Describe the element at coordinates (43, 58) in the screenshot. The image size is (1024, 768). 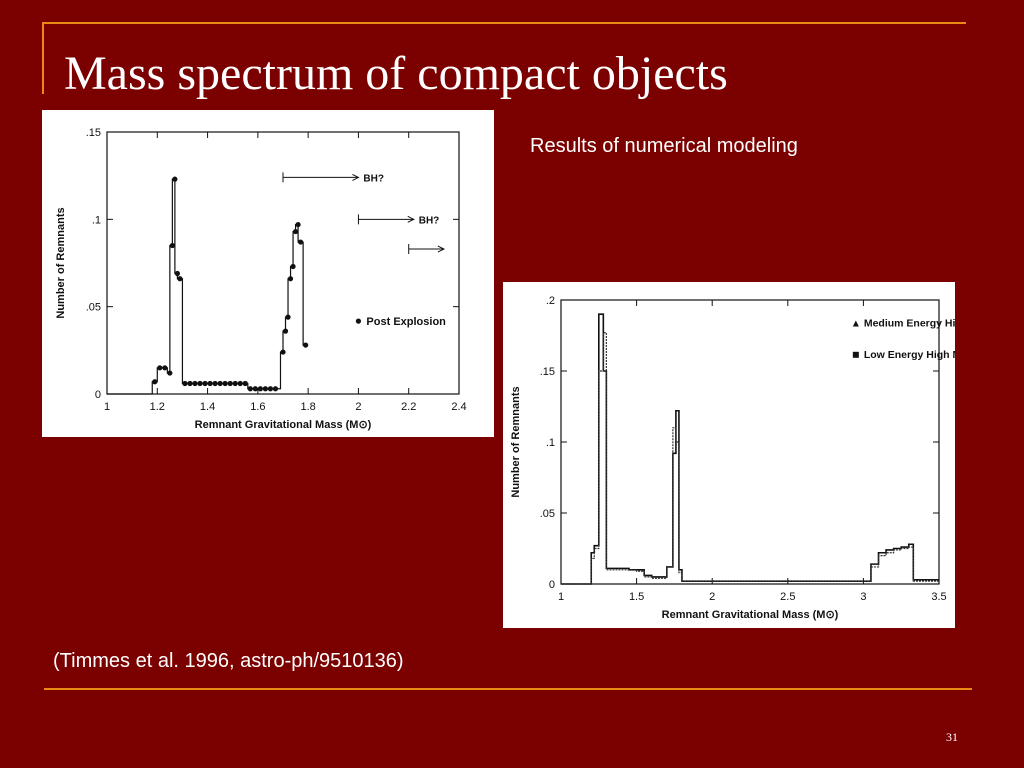
I see `left-accent-line` at that location.